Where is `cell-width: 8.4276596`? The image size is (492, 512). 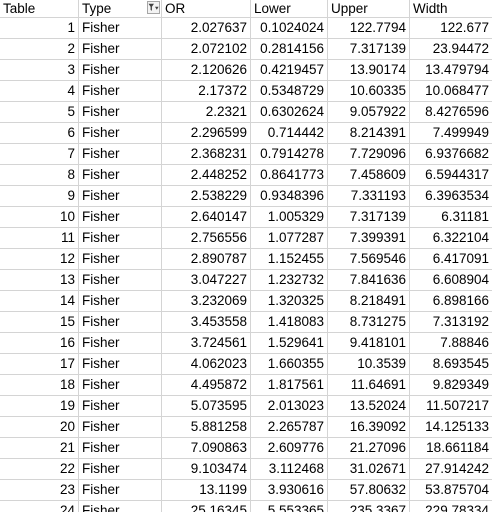
cell-width: 8.4276596 is located at coordinates (457, 111).